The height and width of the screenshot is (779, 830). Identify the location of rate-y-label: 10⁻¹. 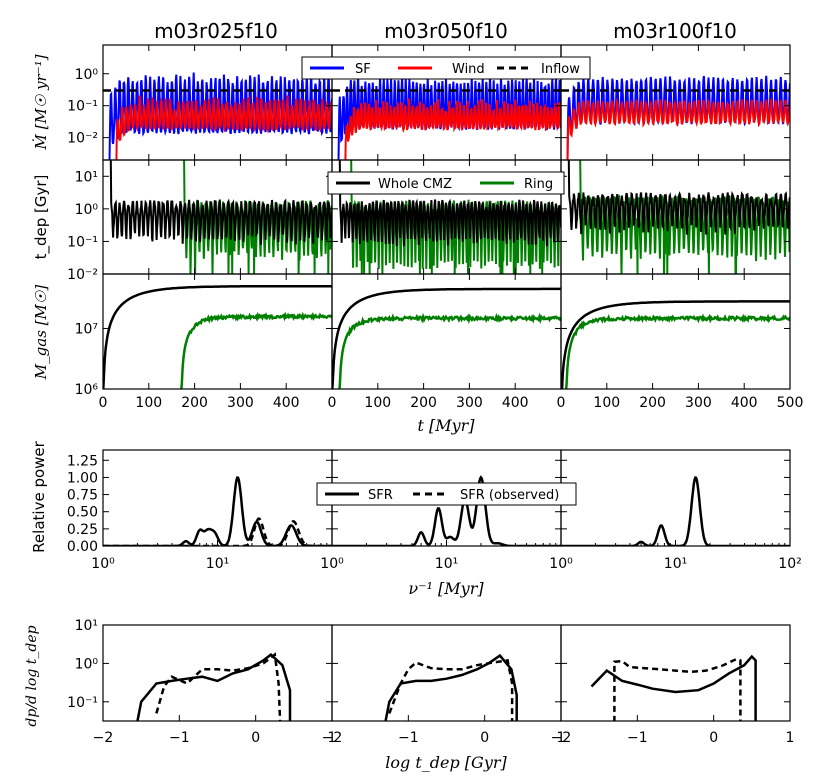
(82, 107).